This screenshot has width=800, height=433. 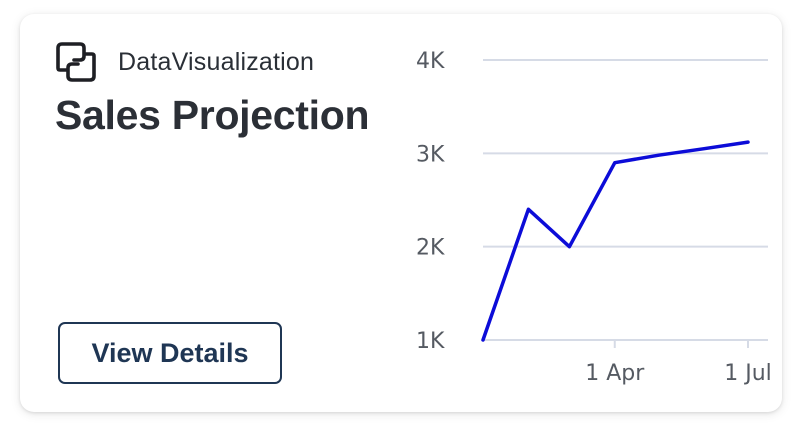 I want to click on y-tick-label: 2K, so click(x=430, y=248).